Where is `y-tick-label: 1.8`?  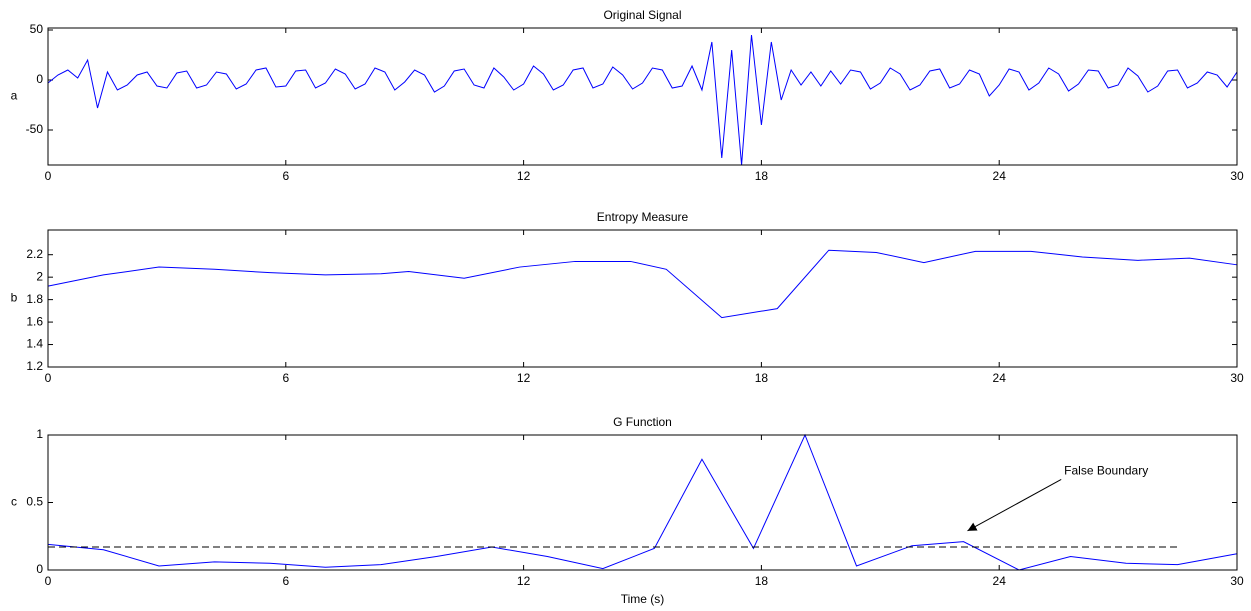
y-tick-label: 1.8 is located at coordinates (34, 299).